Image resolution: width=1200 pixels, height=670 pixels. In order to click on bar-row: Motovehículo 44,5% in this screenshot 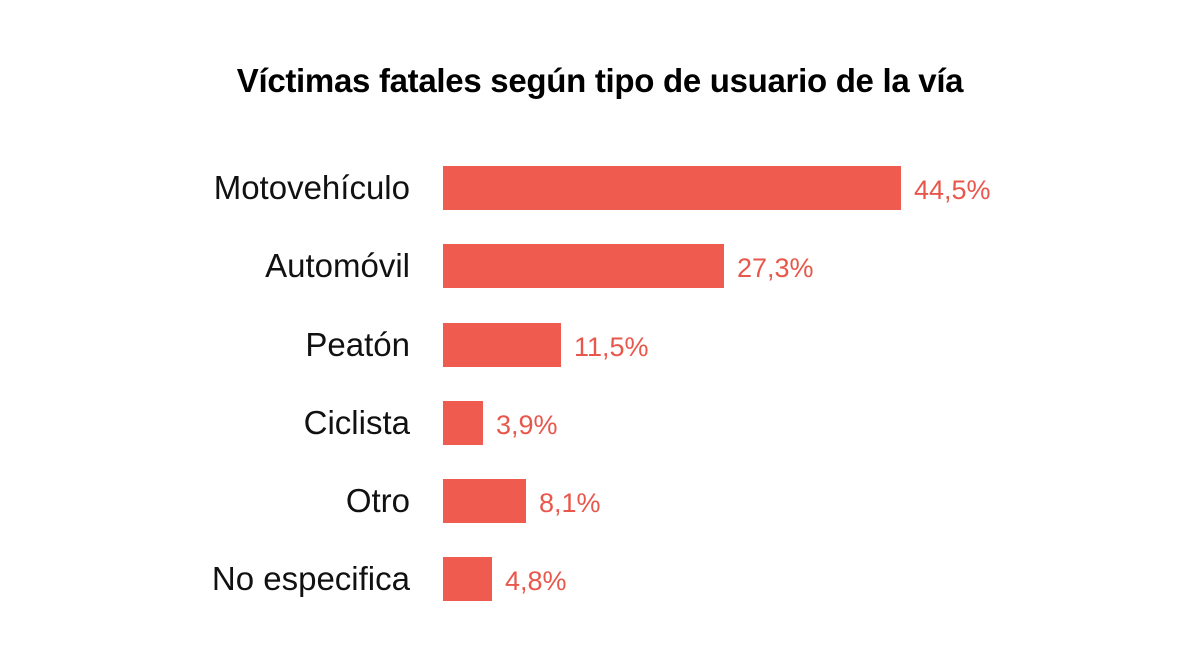, I will do `click(600, 188)`.